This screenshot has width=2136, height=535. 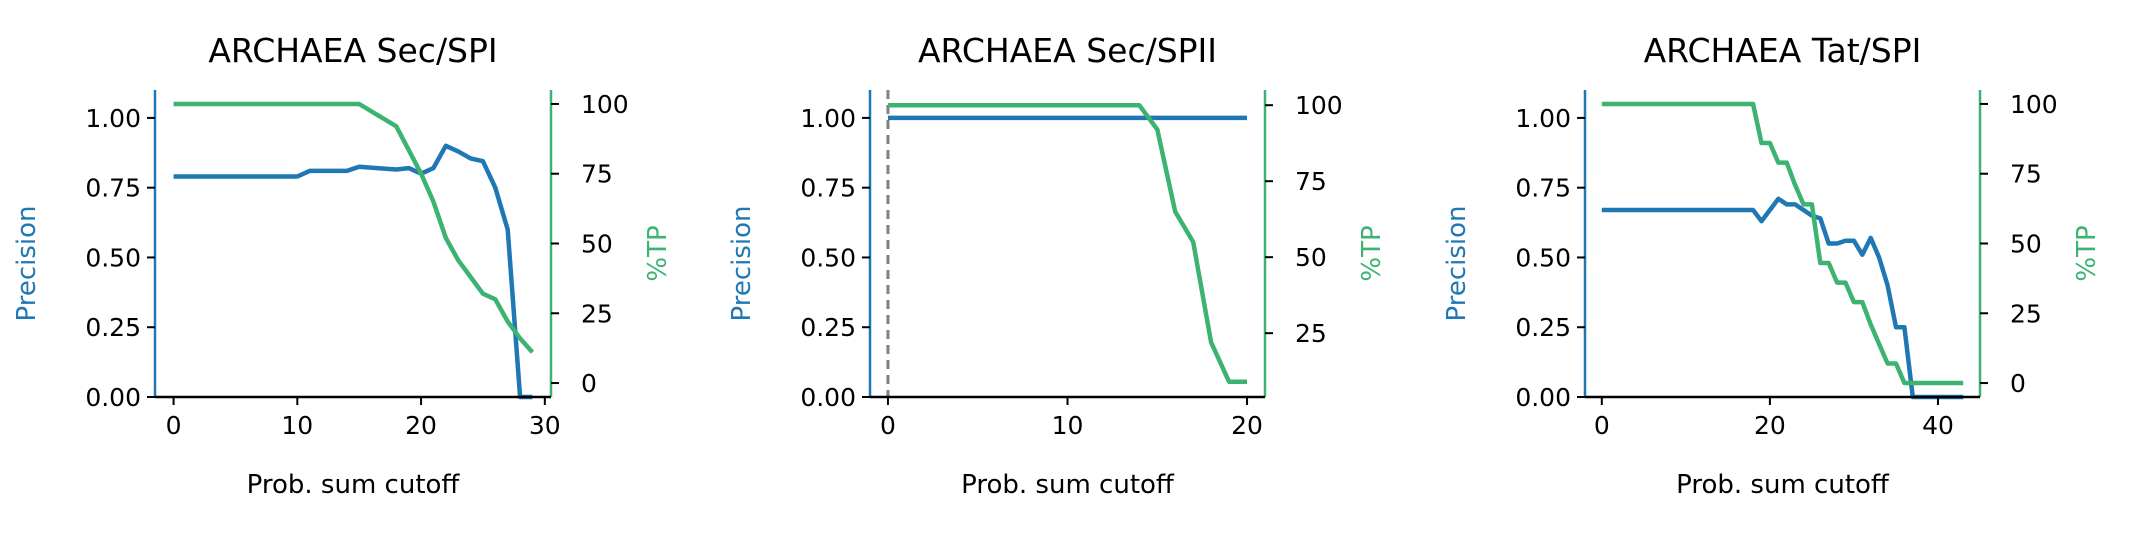 What do you see at coordinates (1067, 50) in the screenshot?
I see `chart-title: ARCHAEA Sec/SPII` at bounding box center [1067, 50].